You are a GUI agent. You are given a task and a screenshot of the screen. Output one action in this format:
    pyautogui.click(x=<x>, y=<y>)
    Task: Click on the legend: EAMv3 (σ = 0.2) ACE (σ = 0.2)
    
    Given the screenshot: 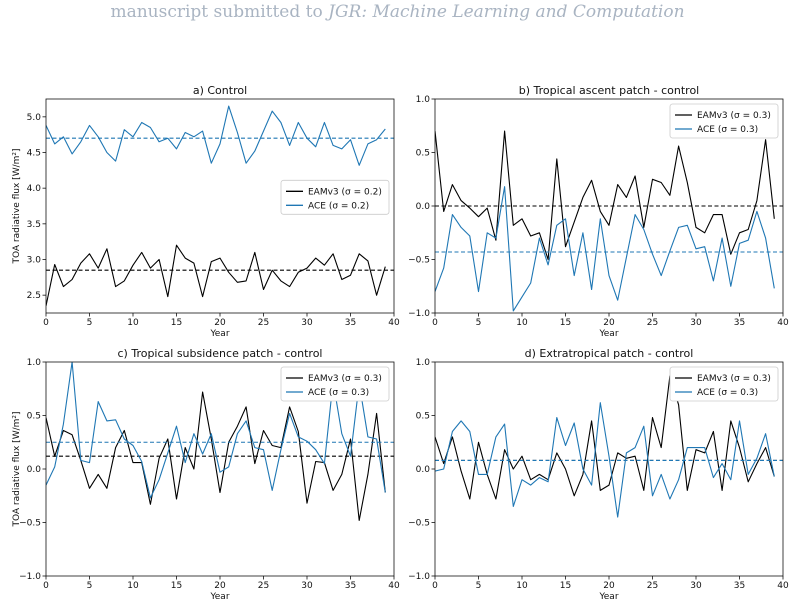 What is the action you would take?
    pyautogui.click(x=335, y=197)
    